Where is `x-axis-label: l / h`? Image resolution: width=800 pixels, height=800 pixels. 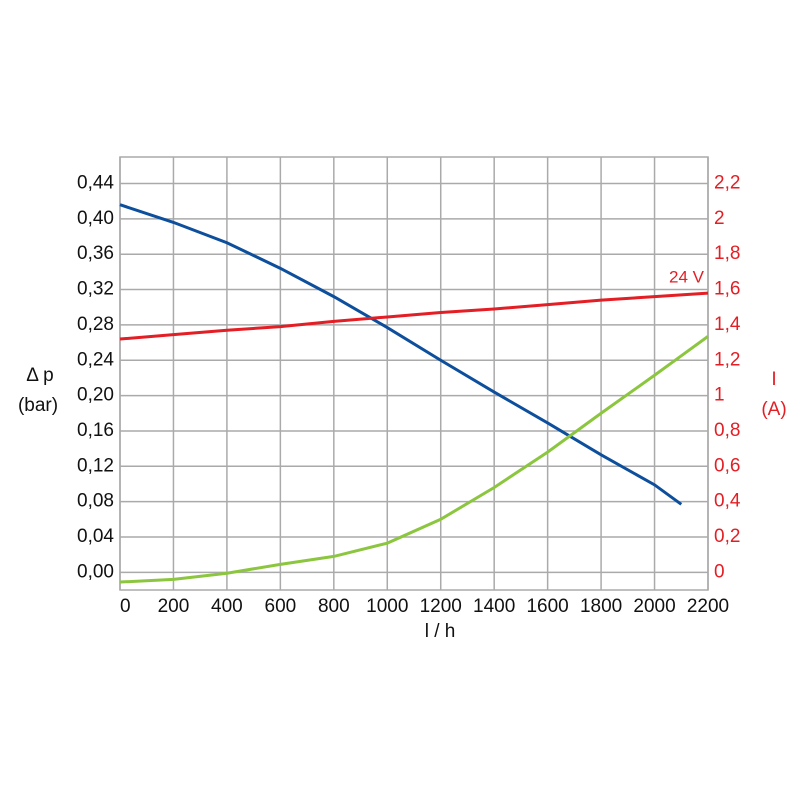 x-axis-label: l / h is located at coordinates (440, 631).